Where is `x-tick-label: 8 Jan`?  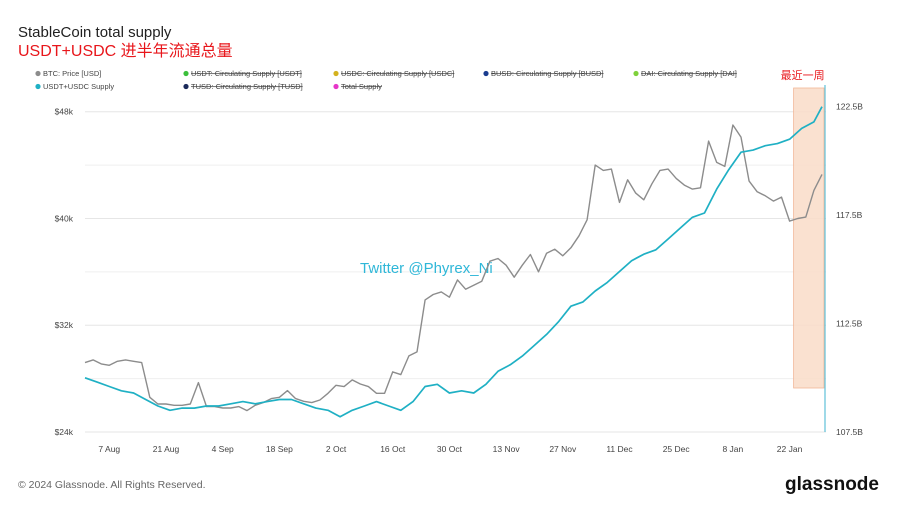
x-tick-label: 8 Jan is located at coordinates (732, 449).